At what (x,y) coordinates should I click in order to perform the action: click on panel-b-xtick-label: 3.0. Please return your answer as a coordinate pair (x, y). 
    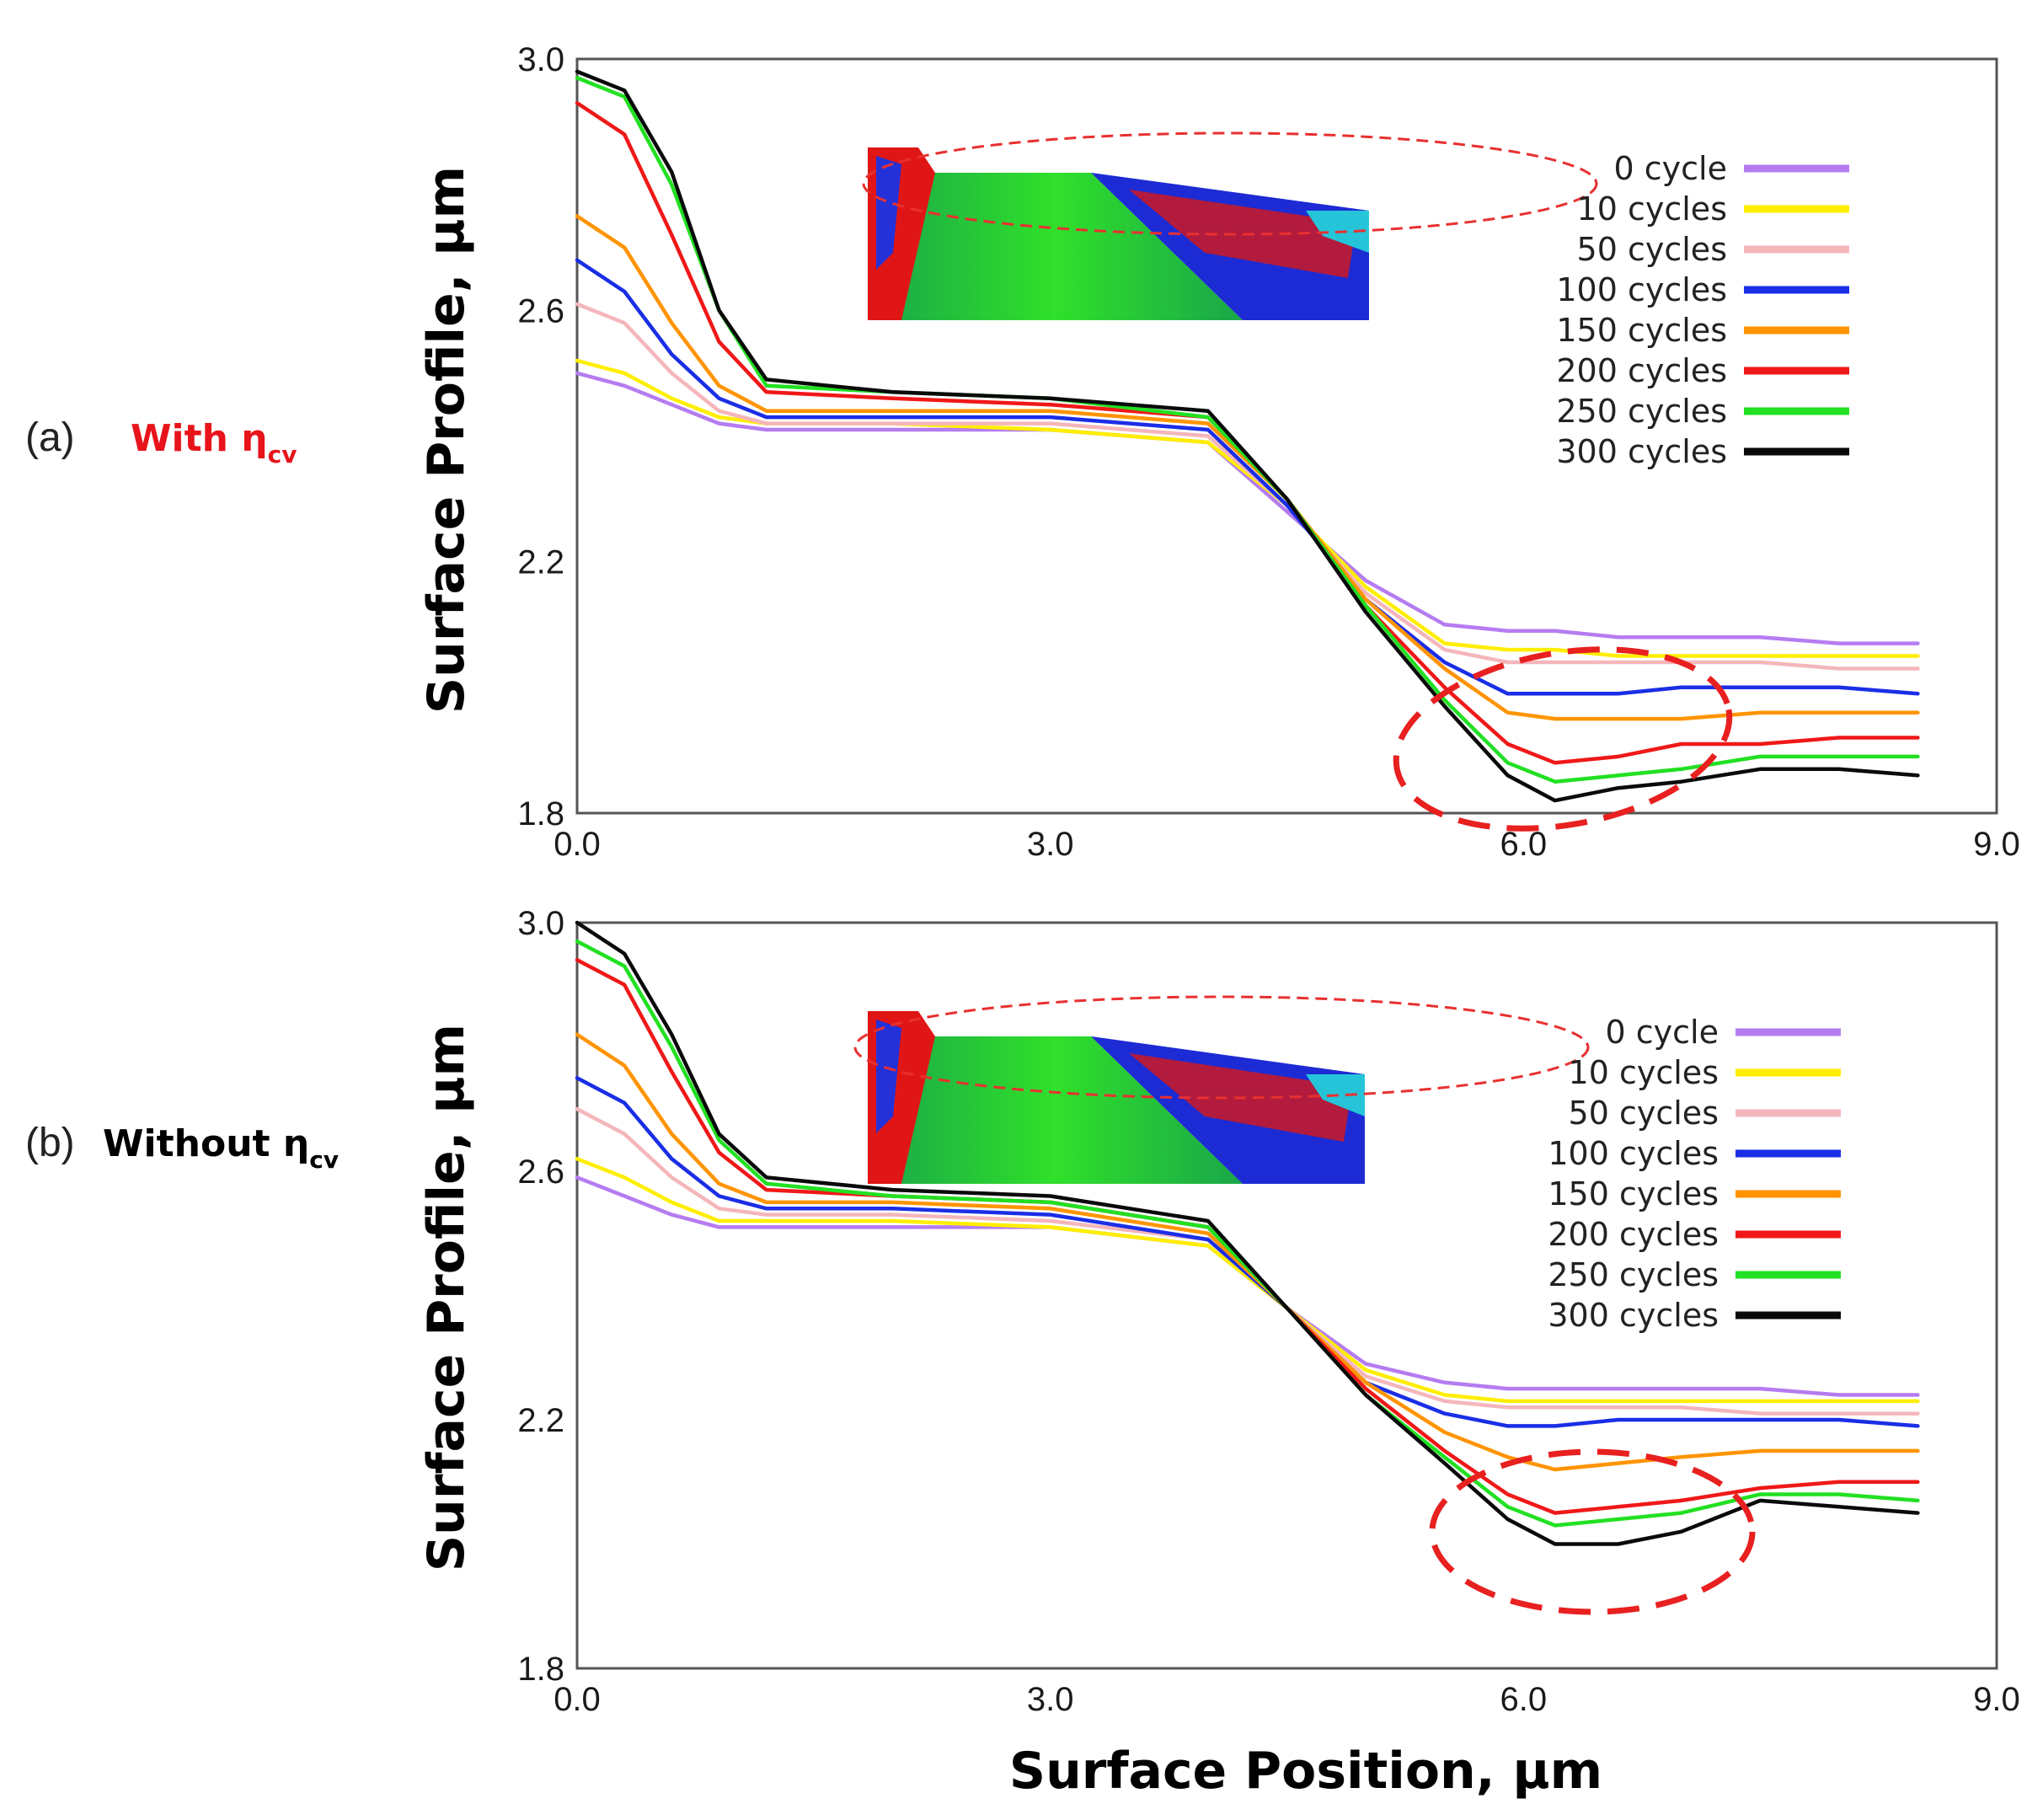
    Looking at the image, I should click on (1050, 1699).